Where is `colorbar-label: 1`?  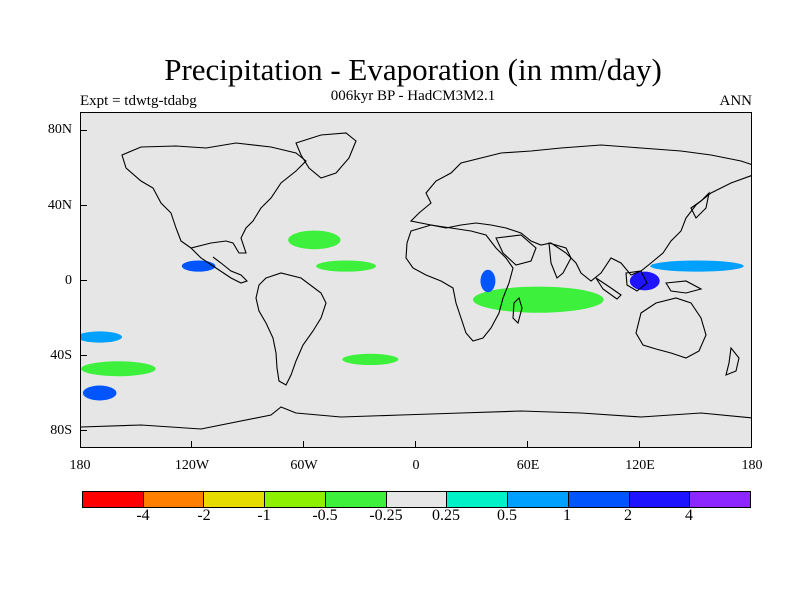 colorbar-label: 1 is located at coordinates (567, 515).